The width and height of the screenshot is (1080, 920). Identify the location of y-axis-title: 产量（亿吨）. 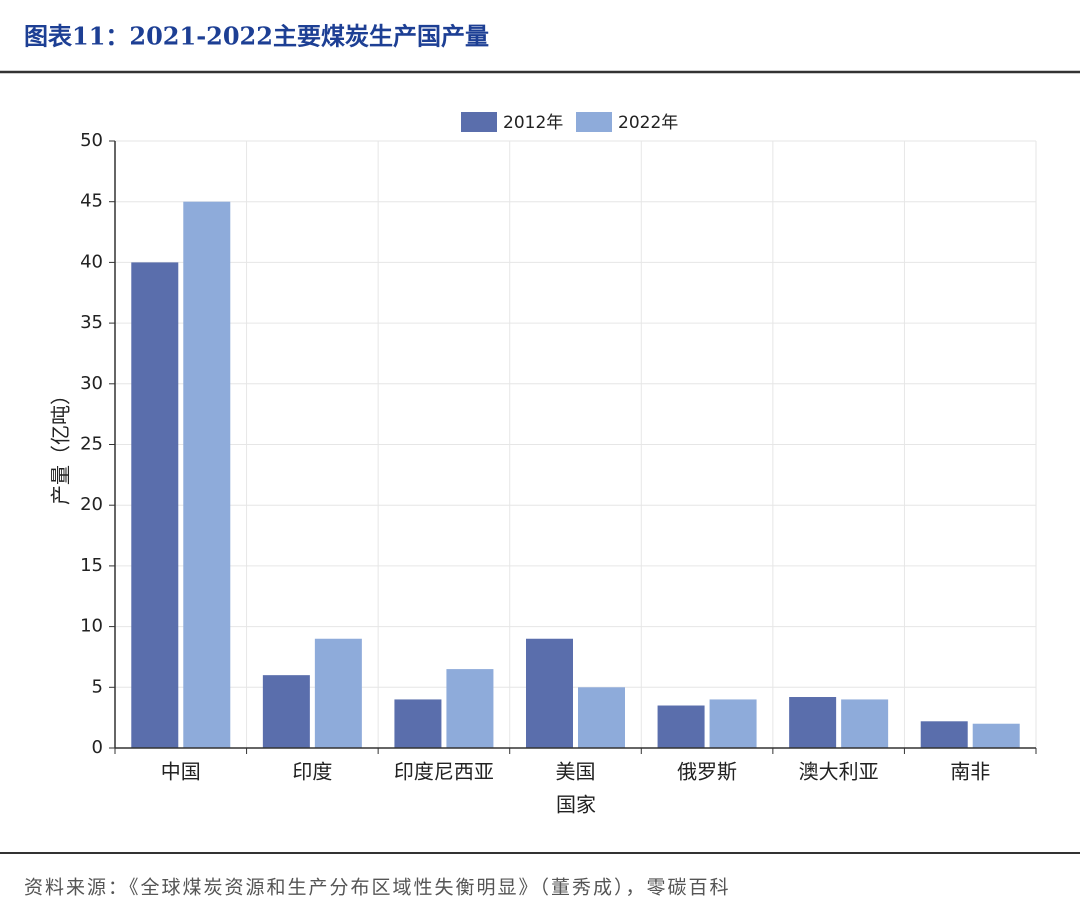
(61, 445).